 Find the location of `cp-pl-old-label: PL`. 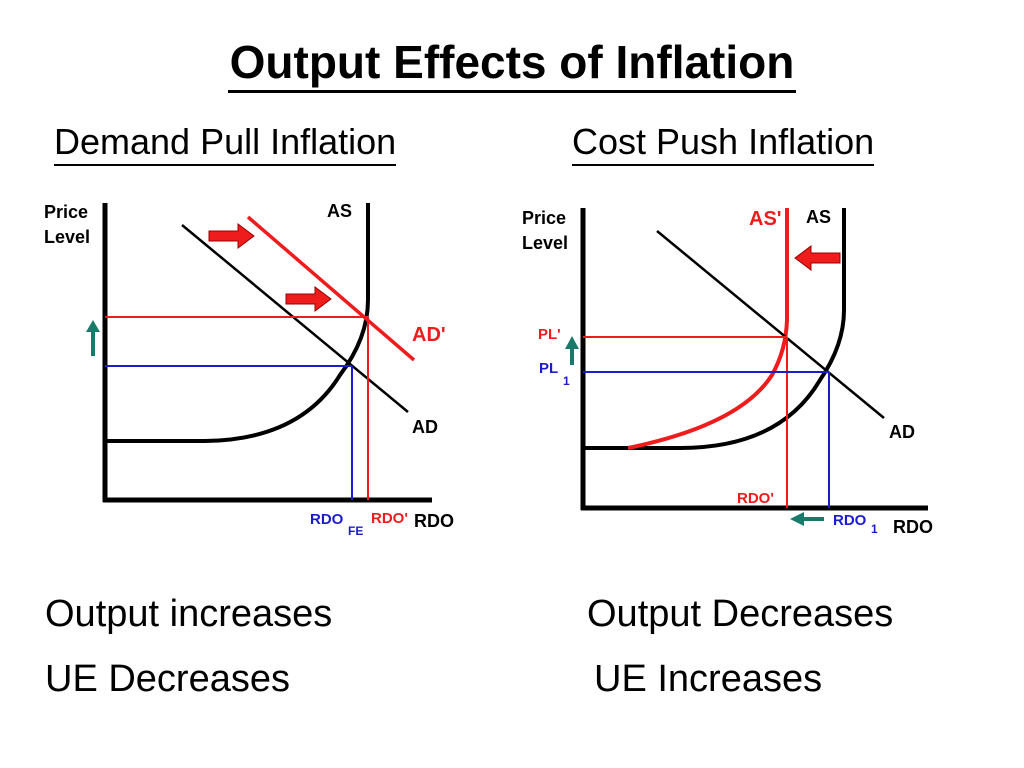

cp-pl-old-label: PL is located at coordinates (548, 368).